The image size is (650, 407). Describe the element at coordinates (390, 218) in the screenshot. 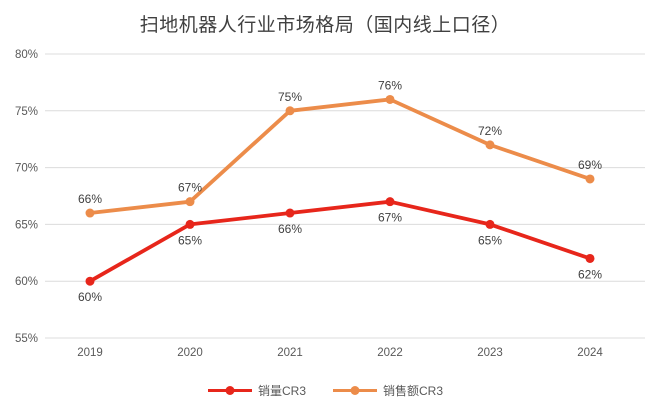

I see `data-label-sales-volume-cr3: 67%` at that location.